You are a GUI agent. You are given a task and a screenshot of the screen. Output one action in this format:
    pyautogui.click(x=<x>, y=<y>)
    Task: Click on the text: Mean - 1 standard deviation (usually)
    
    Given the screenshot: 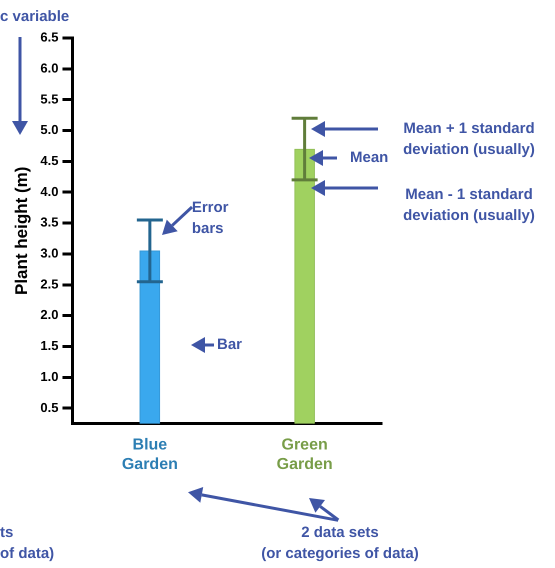 What is the action you would take?
    pyautogui.click(x=469, y=205)
    